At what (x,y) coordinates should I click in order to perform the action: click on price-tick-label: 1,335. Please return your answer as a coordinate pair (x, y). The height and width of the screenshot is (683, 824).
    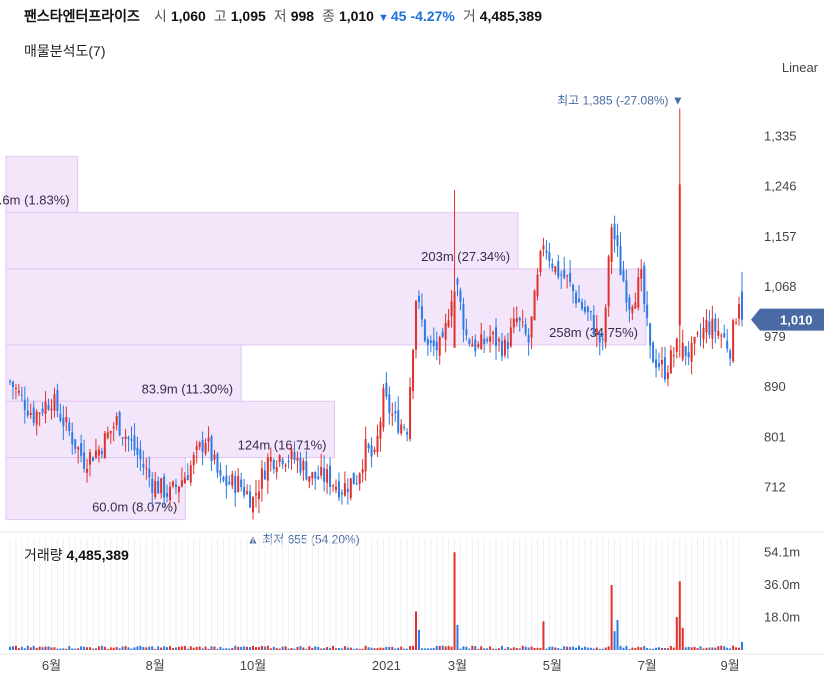
    Looking at the image, I should click on (780, 136).